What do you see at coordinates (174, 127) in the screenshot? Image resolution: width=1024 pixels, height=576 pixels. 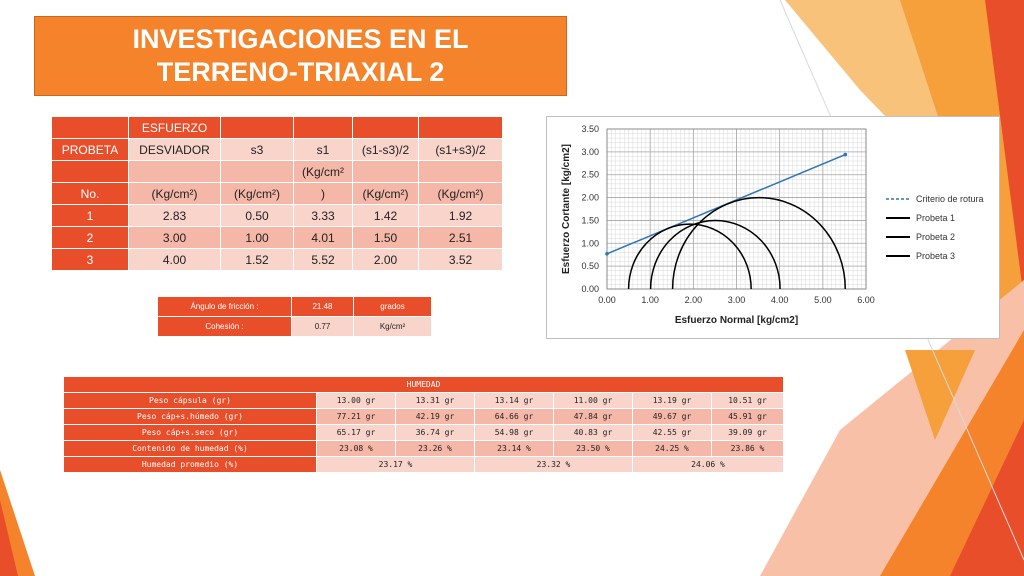 I see `header-cell: ESFUERZO` at bounding box center [174, 127].